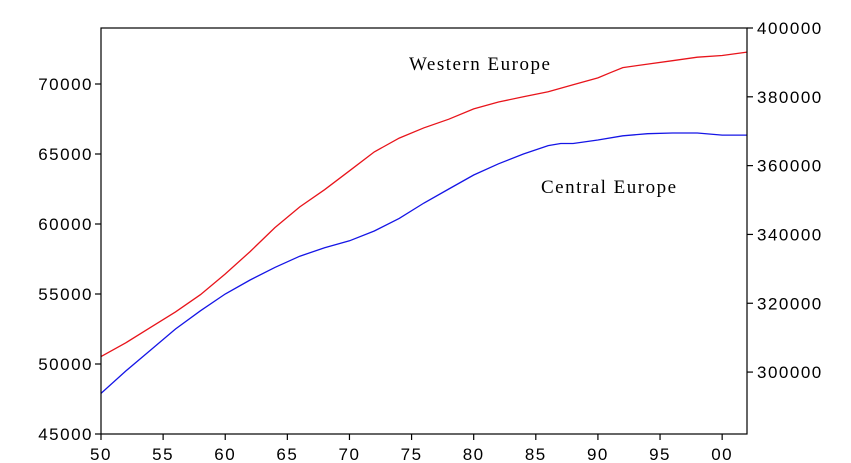 This screenshot has width=851, height=463. I want to click on y-left-tick-label: 70000, so click(65, 84).